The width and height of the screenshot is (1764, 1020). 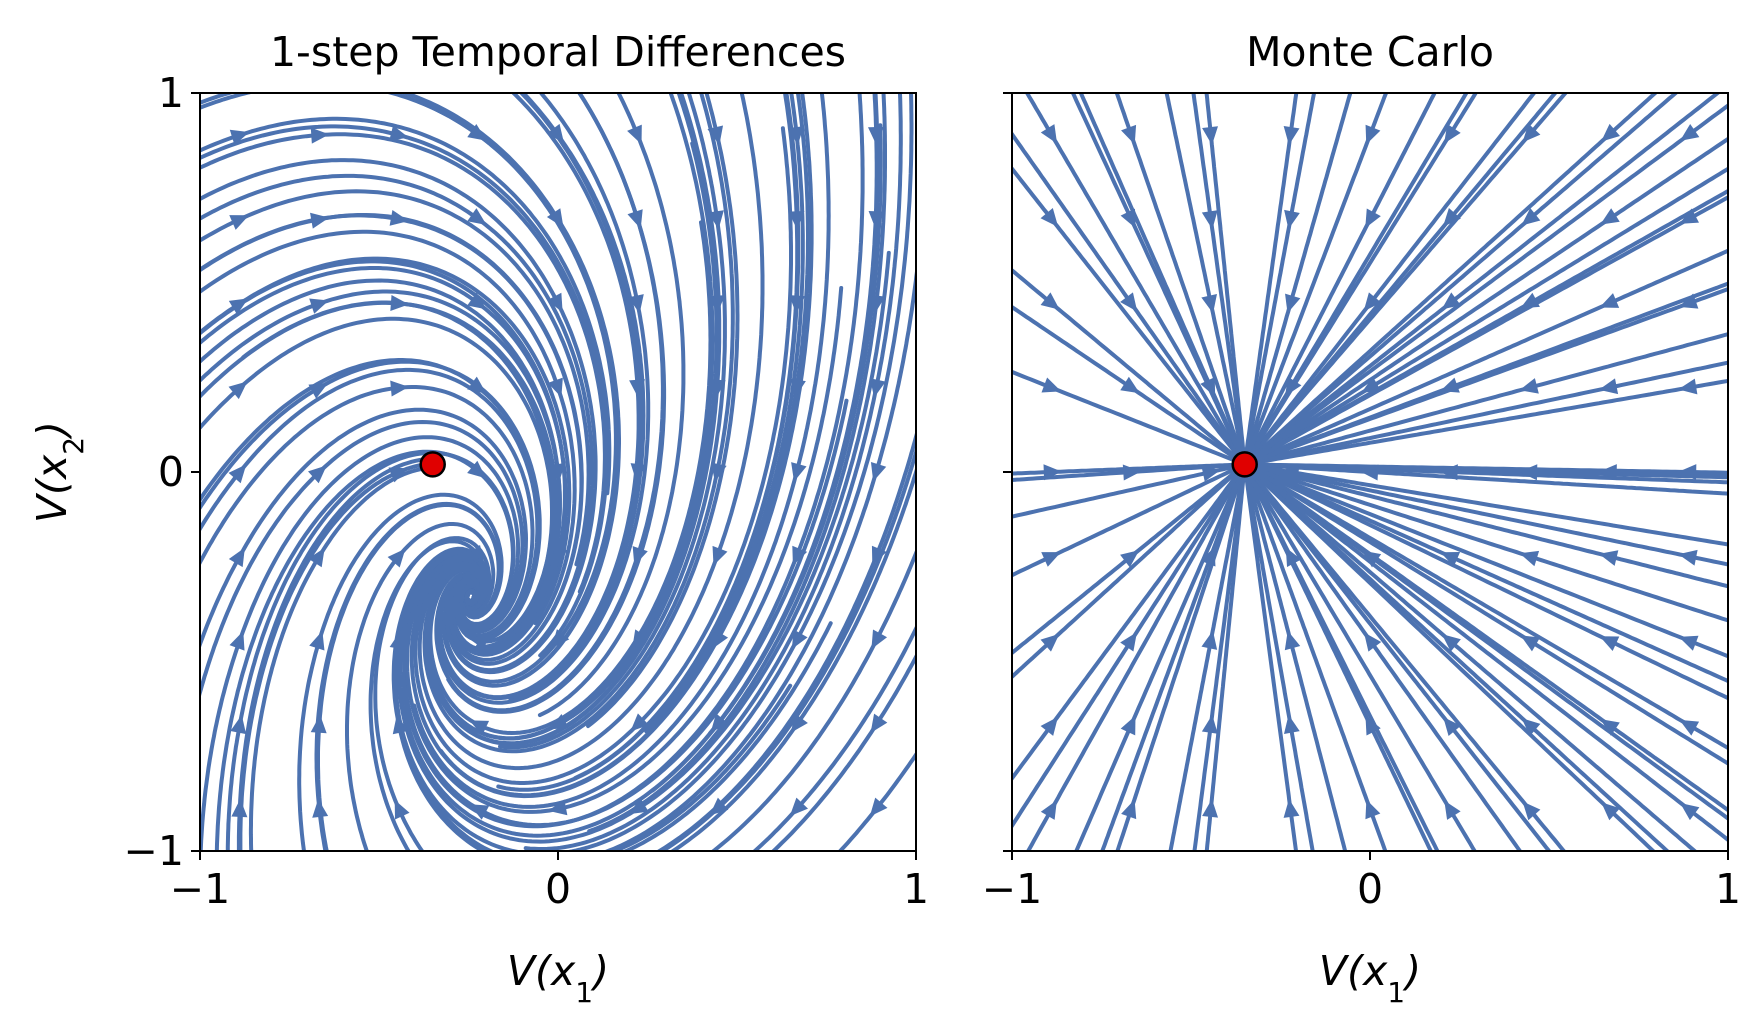 I want to click on y-axis-label: V(x2), so click(x=59, y=472).